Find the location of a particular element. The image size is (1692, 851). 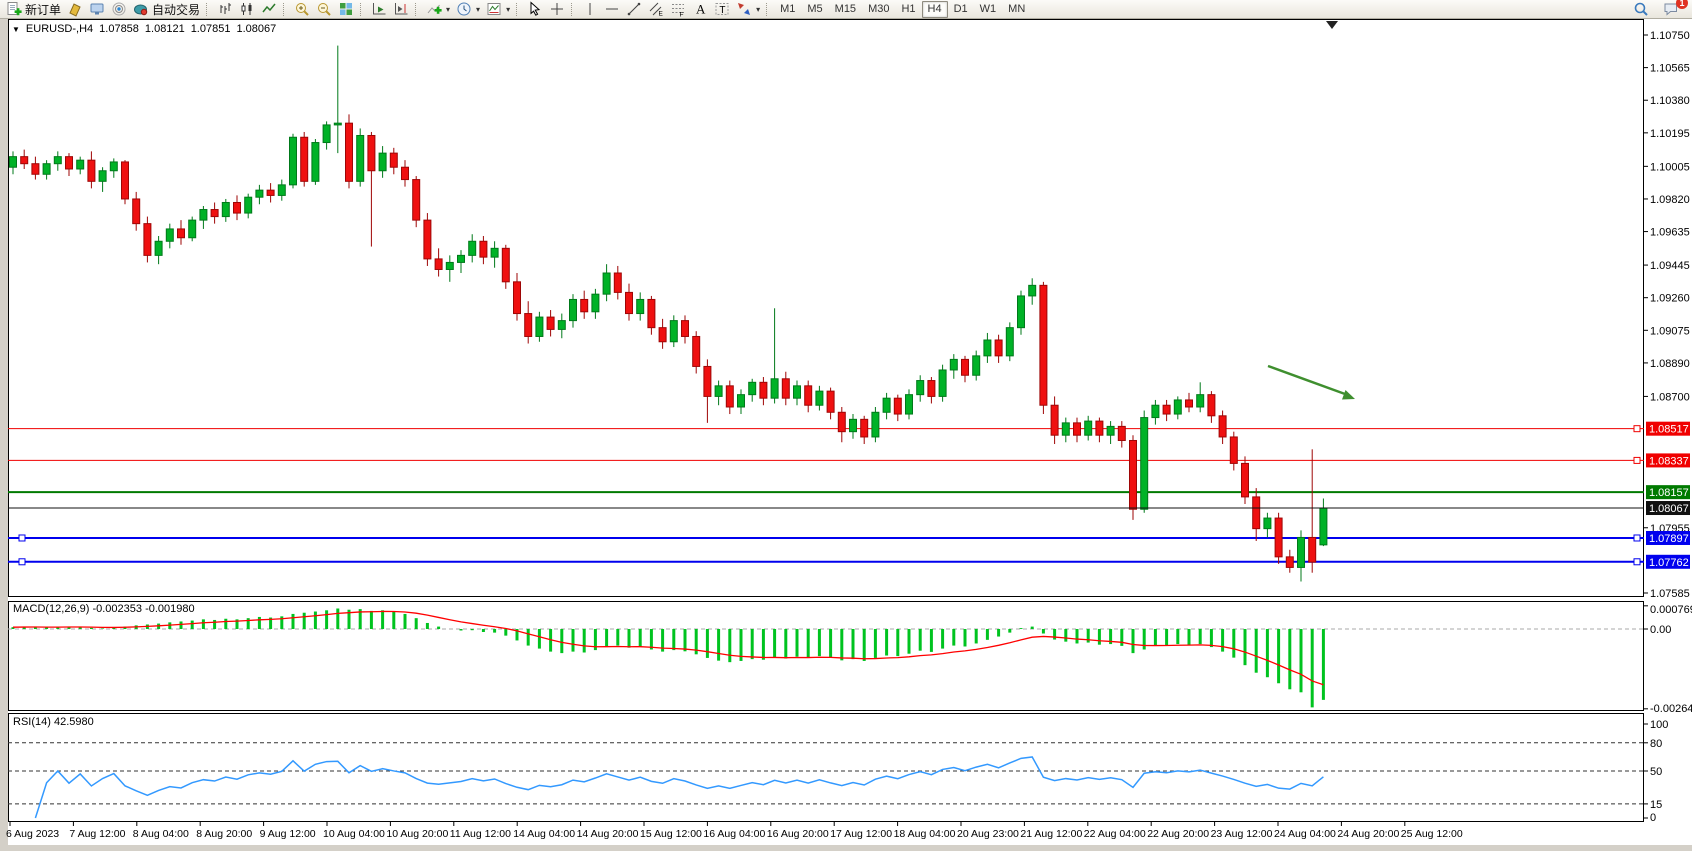

chart-shift-marker-icon is located at coordinates (1332, 25).